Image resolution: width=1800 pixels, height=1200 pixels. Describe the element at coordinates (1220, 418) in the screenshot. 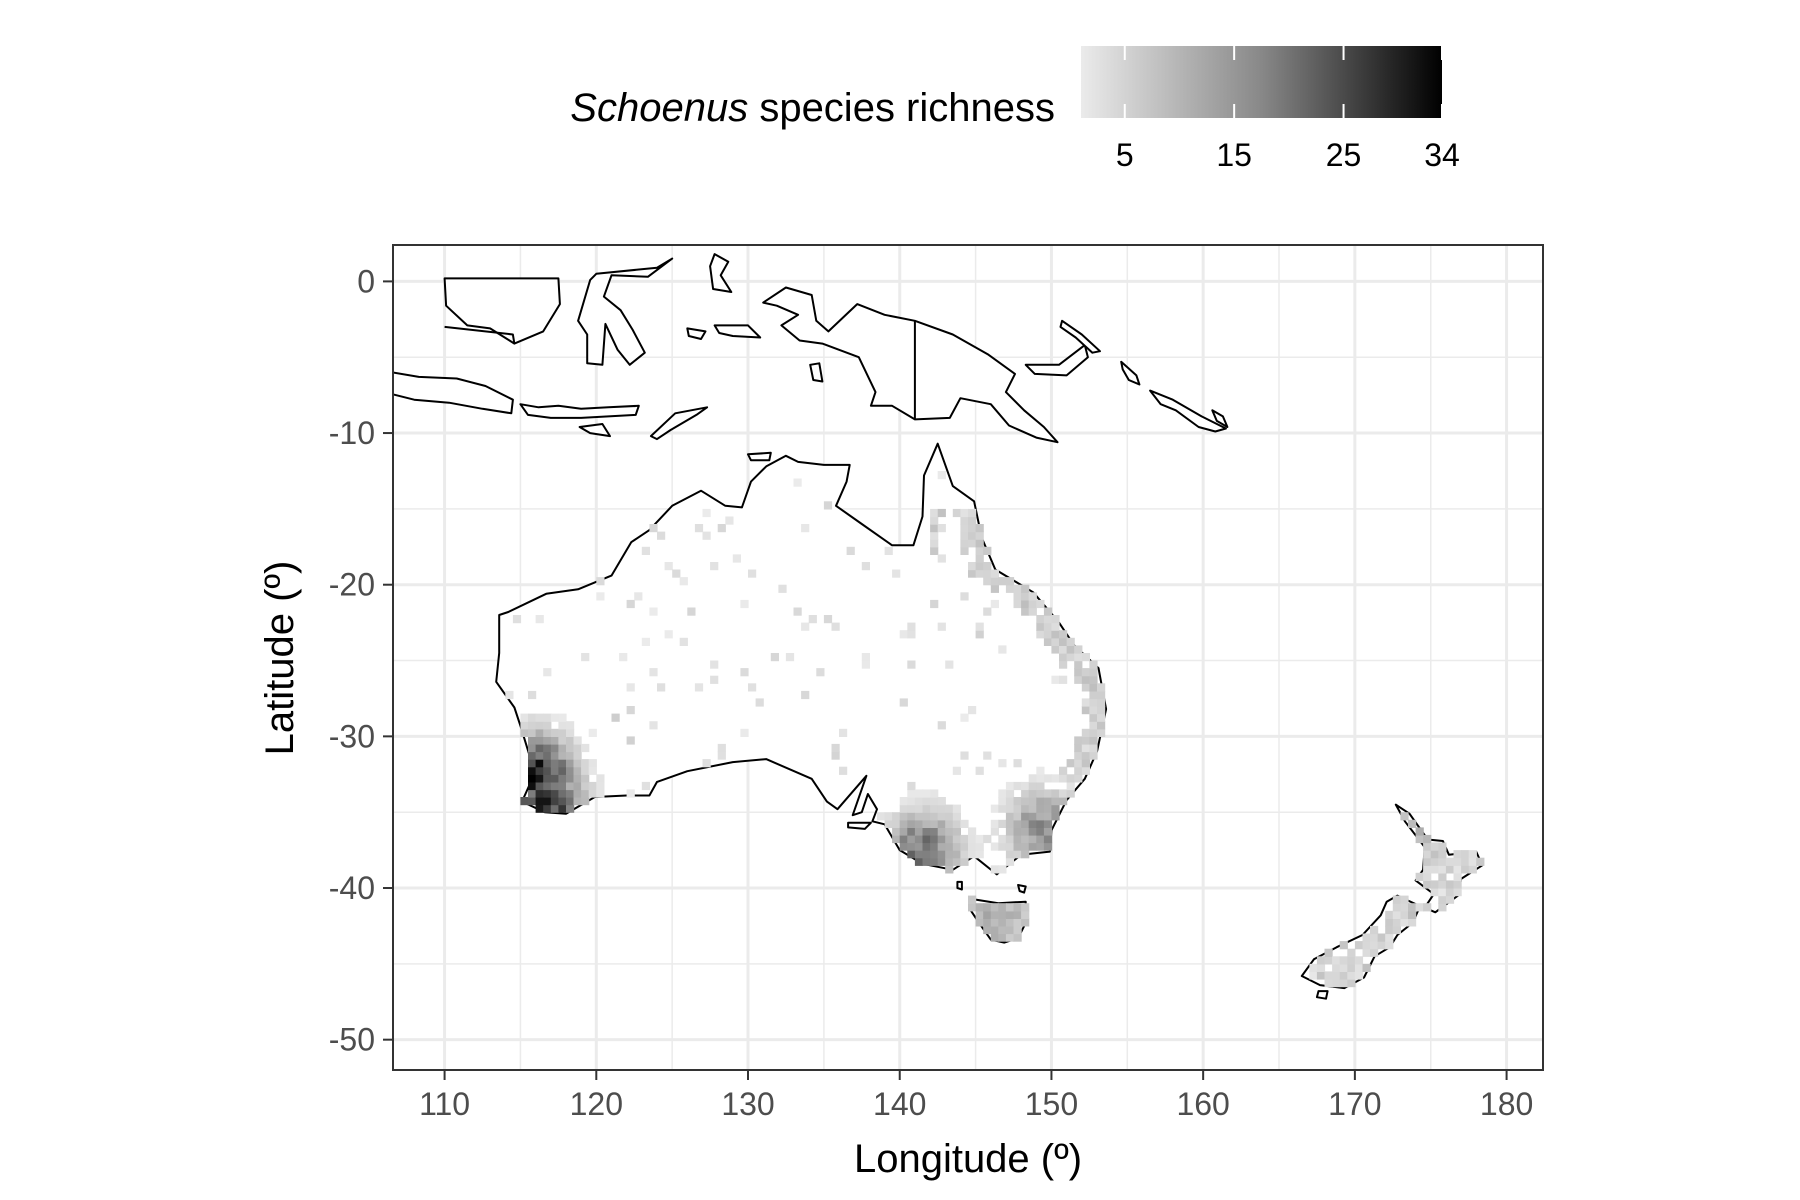

I see `landmass-solomon-malaita` at that location.